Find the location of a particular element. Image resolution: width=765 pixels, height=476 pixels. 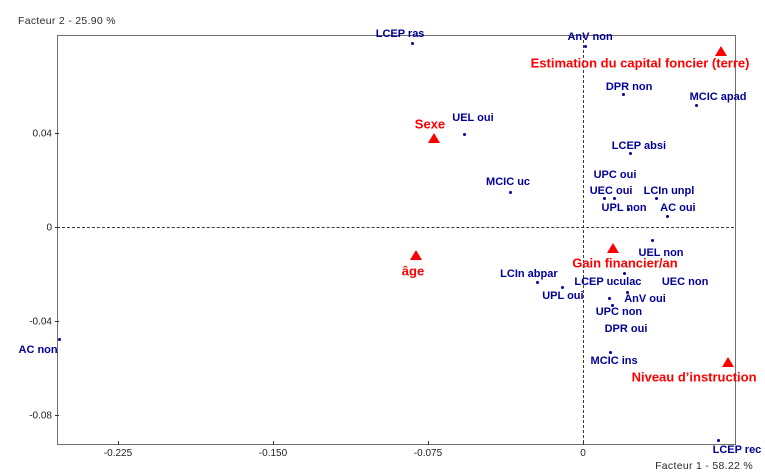

point-label: LCEP ras is located at coordinates (400, 33).